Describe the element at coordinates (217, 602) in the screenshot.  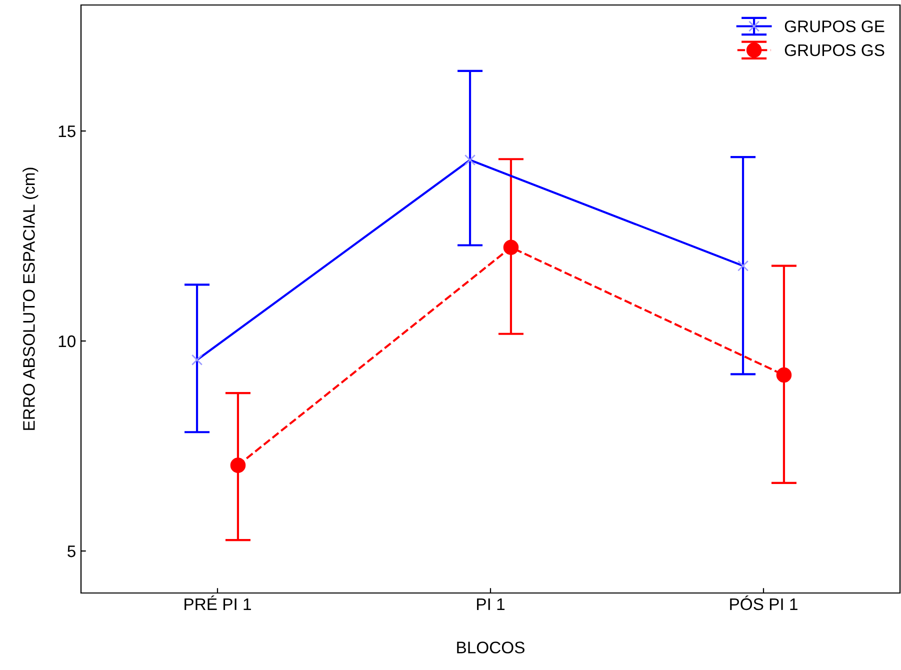
I see `x-tick-label: PRÉ PI 1` at that location.